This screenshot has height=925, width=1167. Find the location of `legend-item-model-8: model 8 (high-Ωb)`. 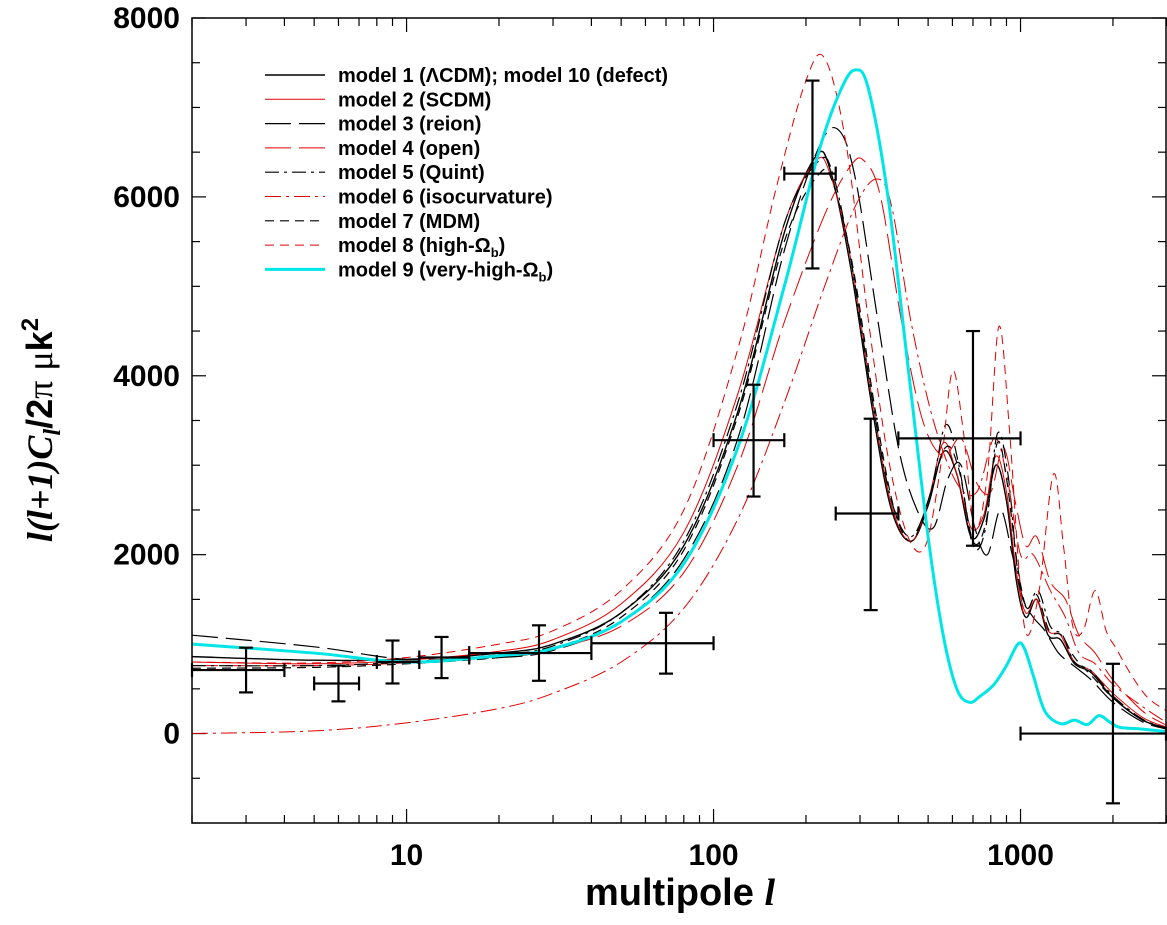

legend-item-model-8: model 8 (high-Ωb) is located at coordinates (385, 247).